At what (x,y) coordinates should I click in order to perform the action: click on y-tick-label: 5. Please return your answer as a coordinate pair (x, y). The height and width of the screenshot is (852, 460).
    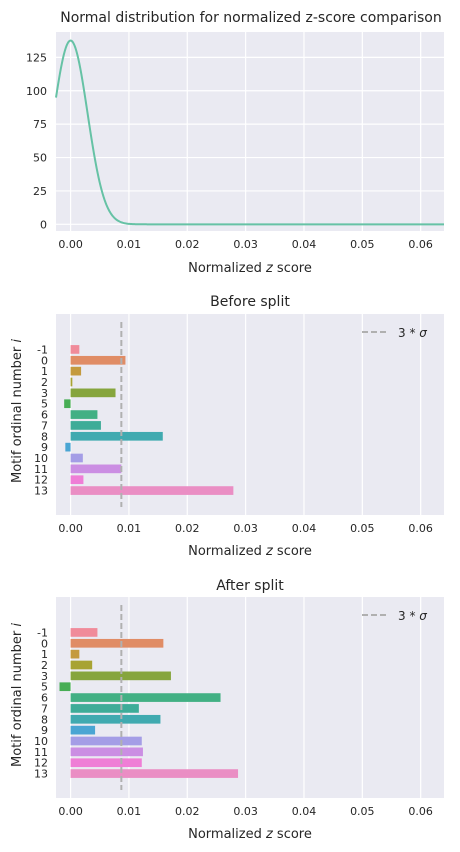
    Looking at the image, I should click on (44, 404).